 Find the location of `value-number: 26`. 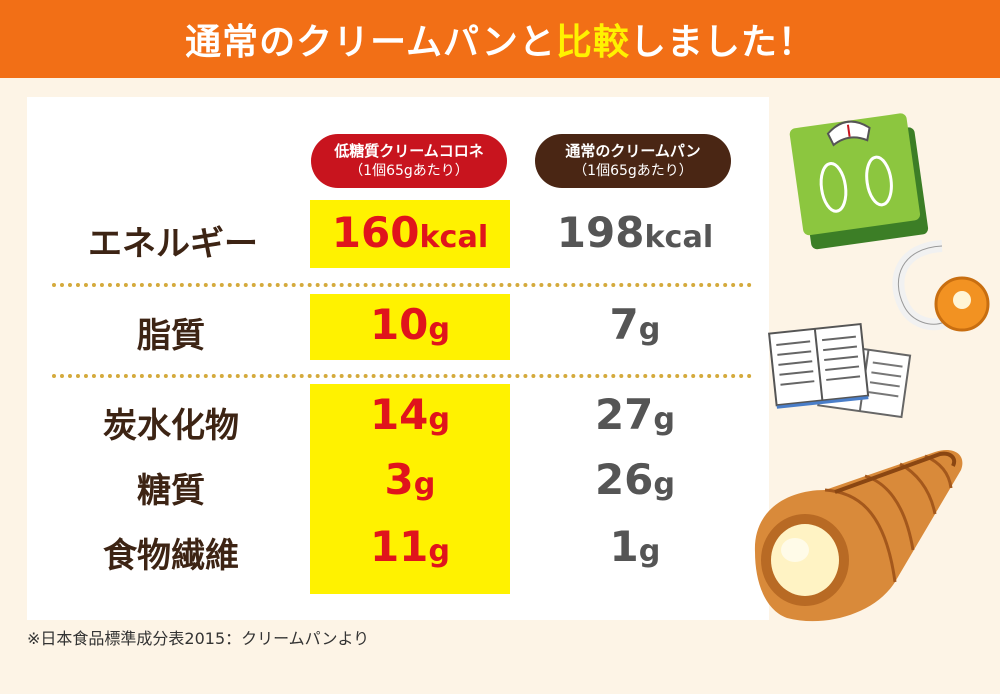

value-number: 26 is located at coordinates (624, 479).